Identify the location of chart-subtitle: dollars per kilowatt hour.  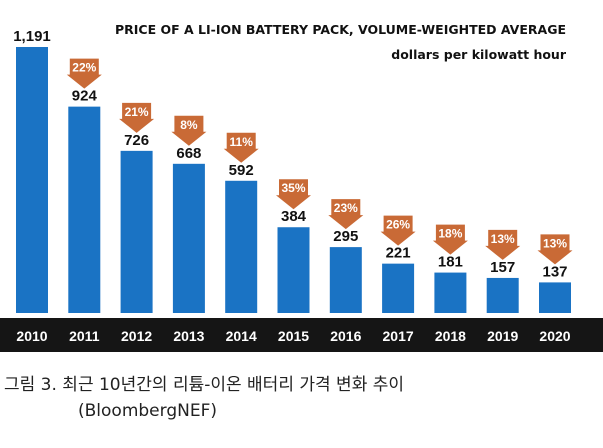
(479, 54).